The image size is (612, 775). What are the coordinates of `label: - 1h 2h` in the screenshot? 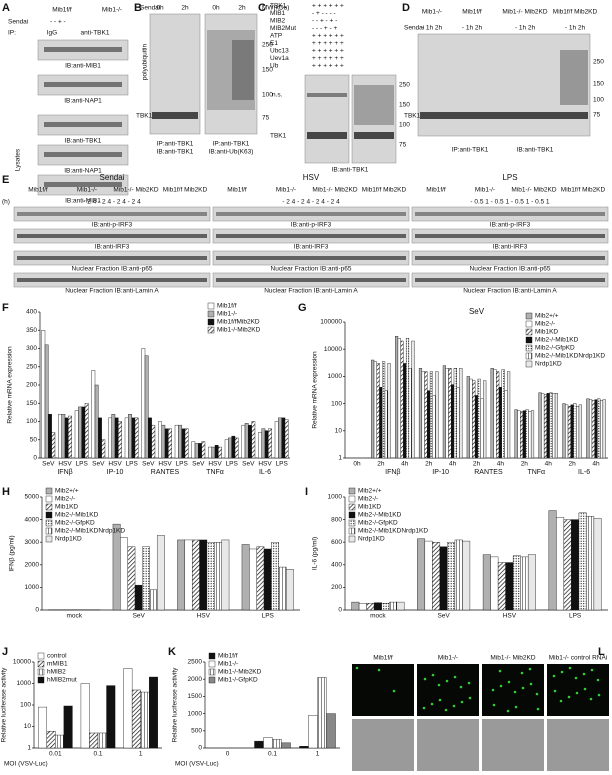 It's located at (525, 28).